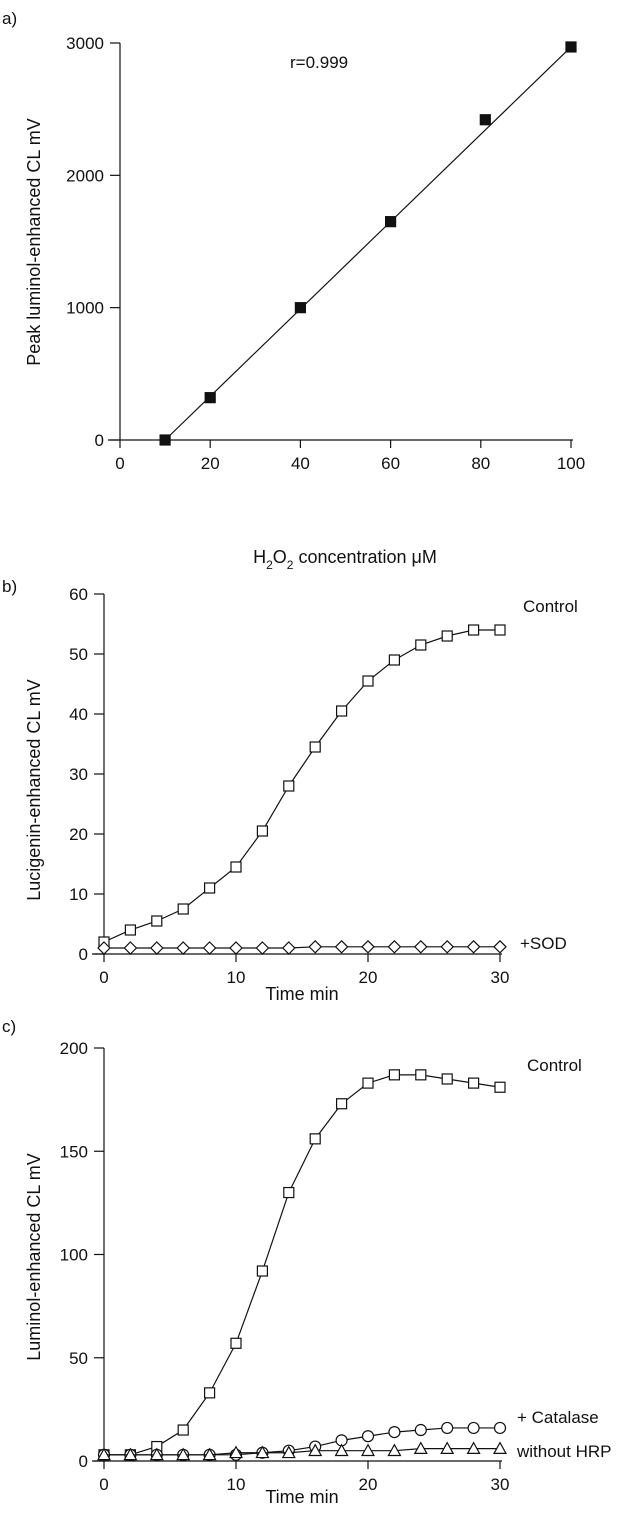 The height and width of the screenshot is (1513, 632). Describe the element at coordinates (300, 463) in the screenshot. I see `panel-a-x-tick-label: 40` at that location.